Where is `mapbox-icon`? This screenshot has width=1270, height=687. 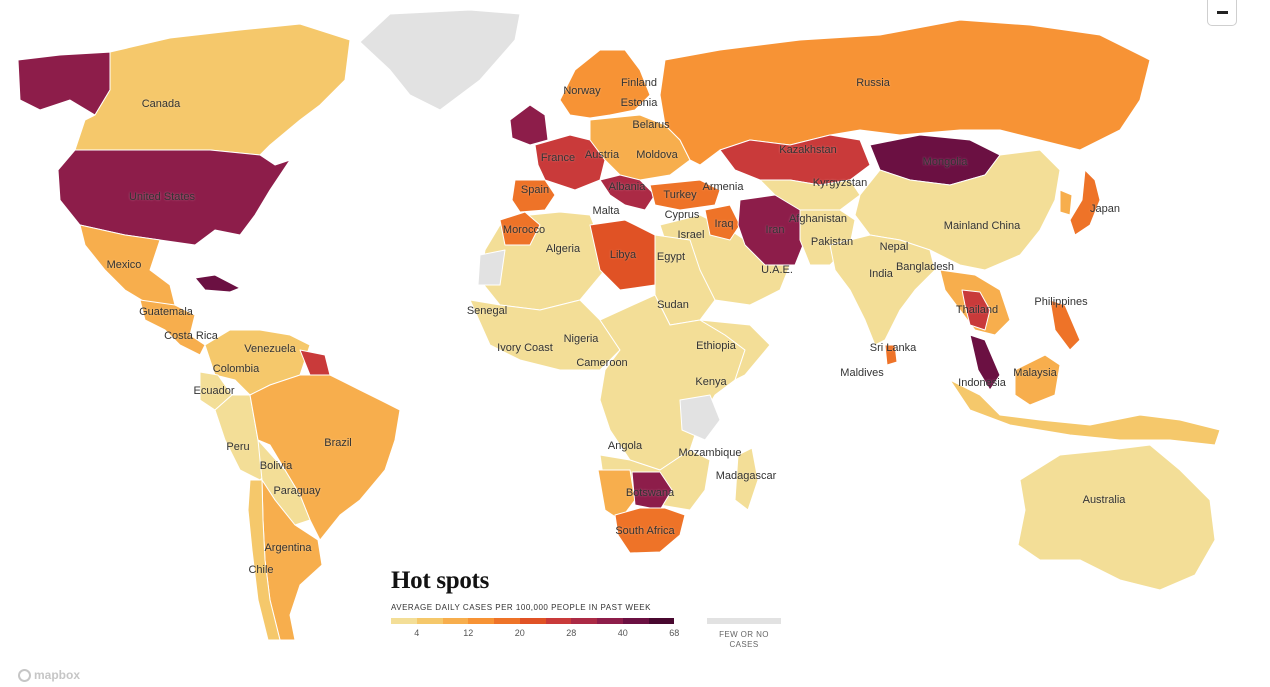
mapbox-icon is located at coordinates (24, 675).